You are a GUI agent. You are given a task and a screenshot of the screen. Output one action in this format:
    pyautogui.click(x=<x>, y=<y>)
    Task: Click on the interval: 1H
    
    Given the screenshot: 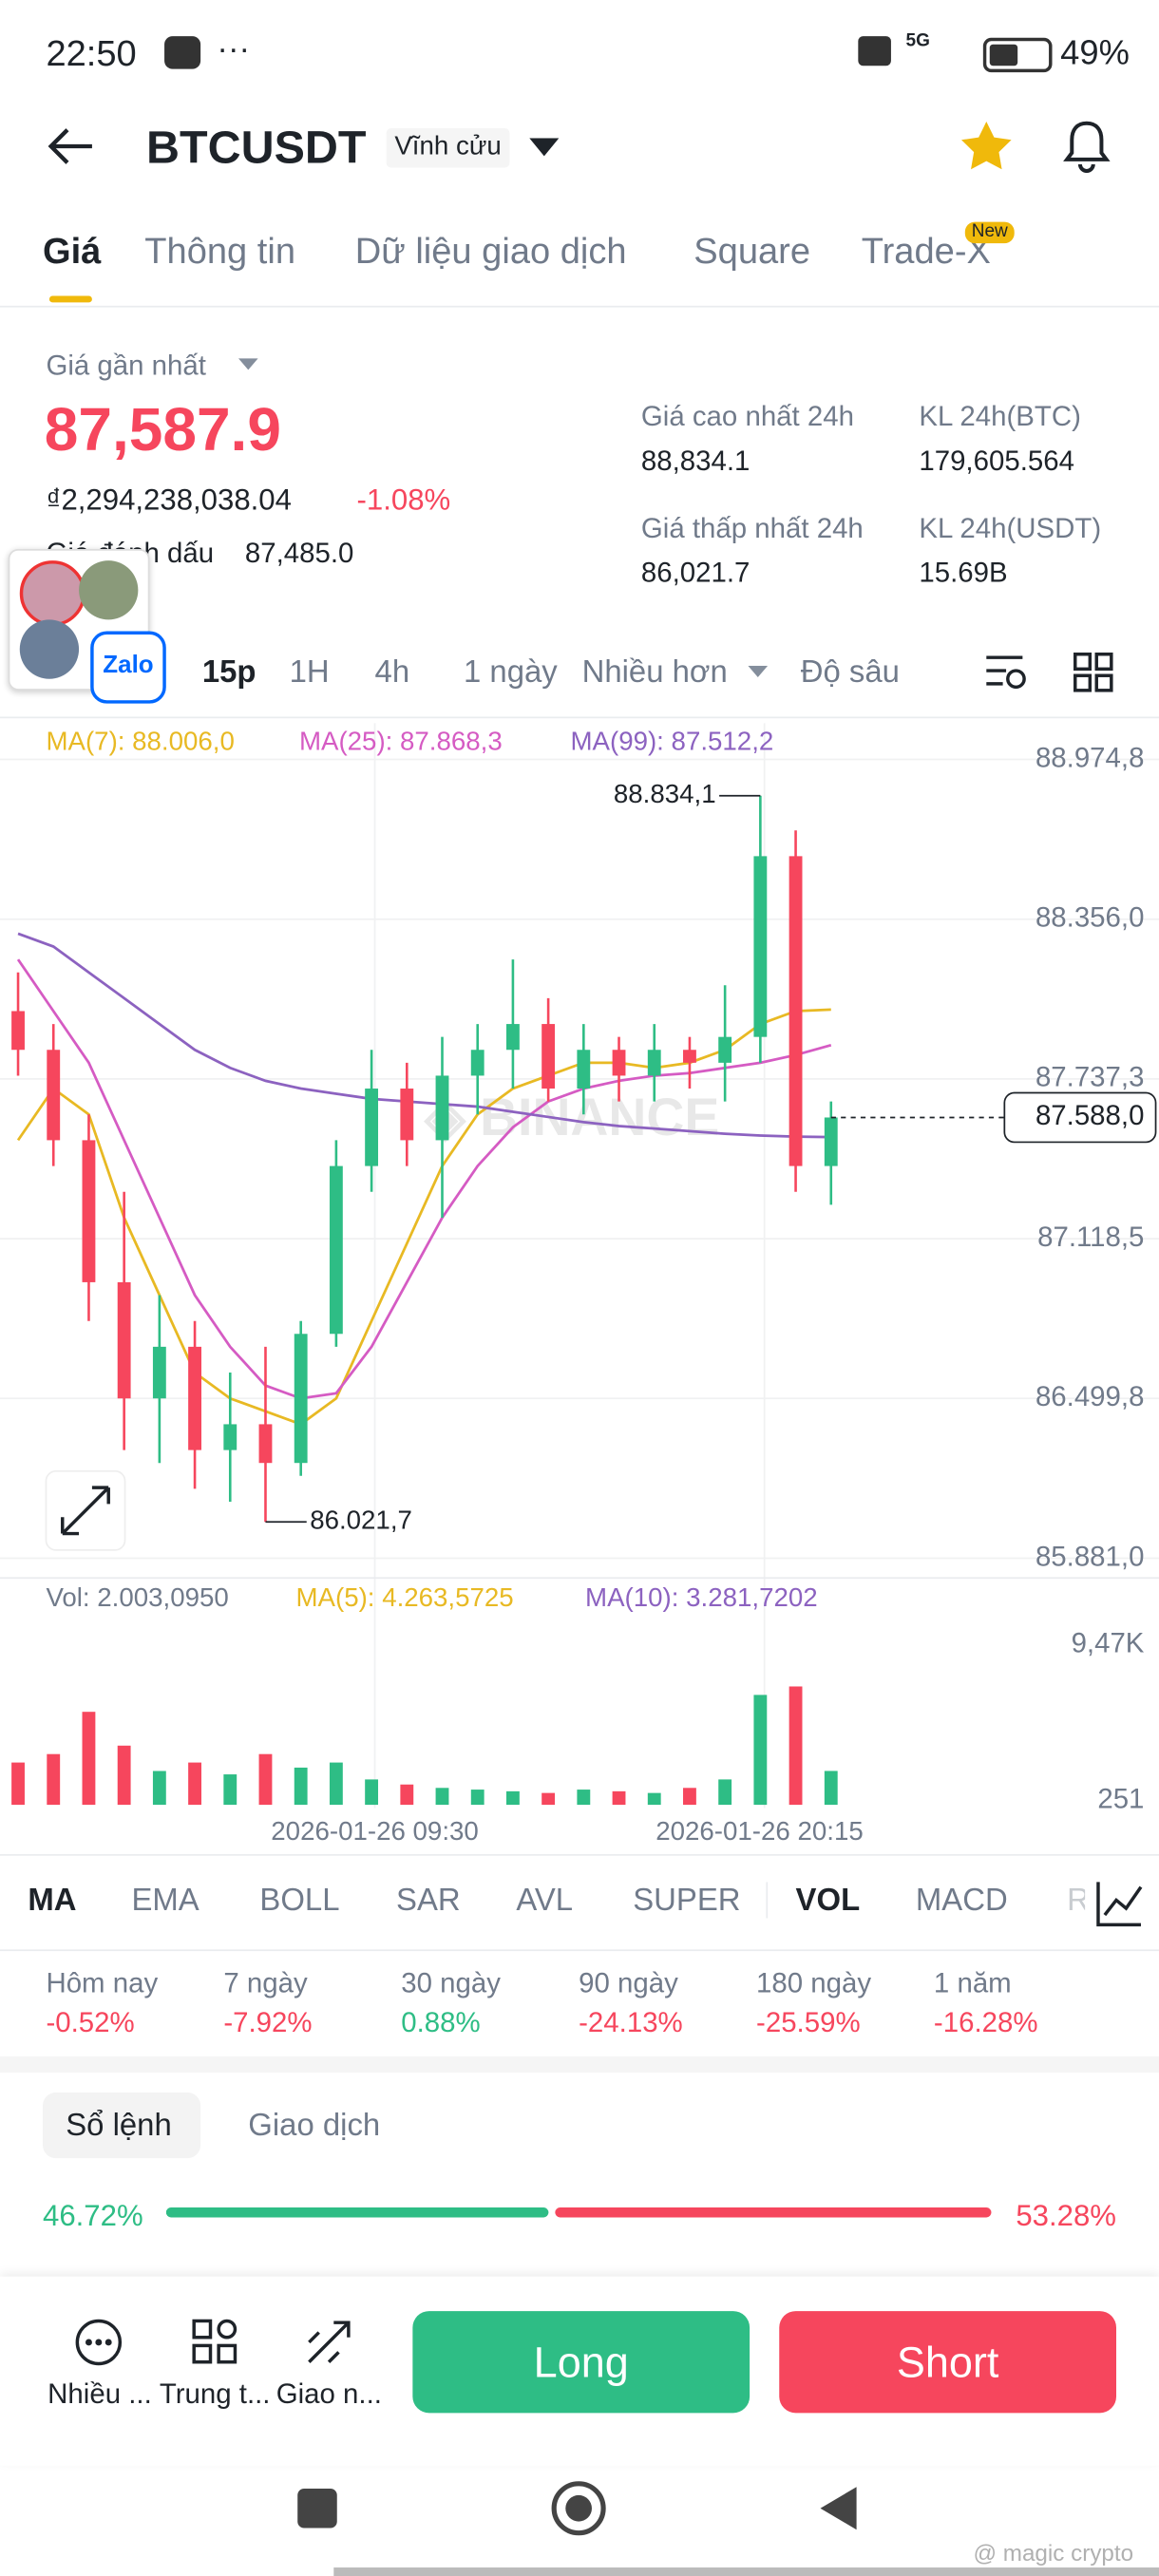 What is the action you would take?
    pyautogui.click(x=309, y=673)
    